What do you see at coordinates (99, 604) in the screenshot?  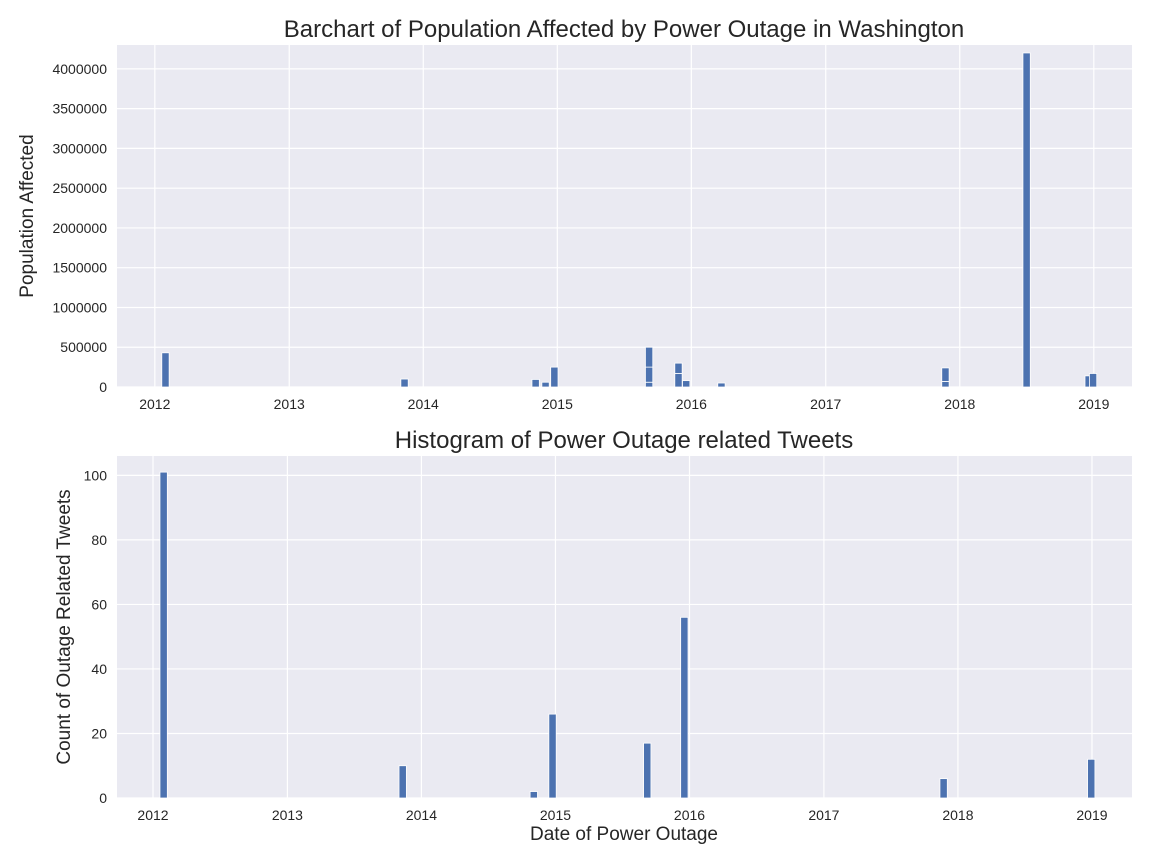 I see `y-tick-label: 60` at bounding box center [99, 604].